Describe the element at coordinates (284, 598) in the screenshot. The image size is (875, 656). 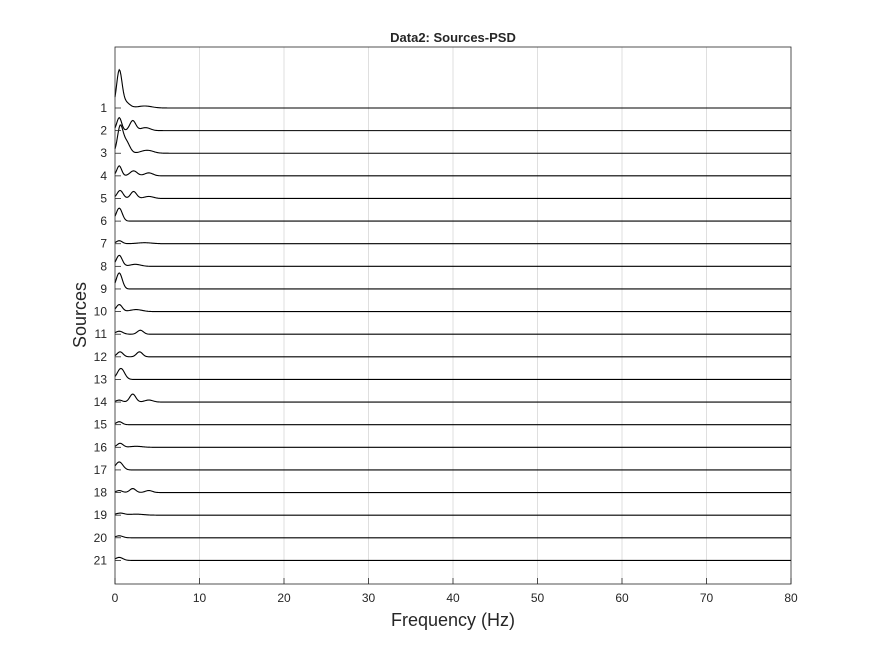
I see `x-tick-label: 20` at that location.